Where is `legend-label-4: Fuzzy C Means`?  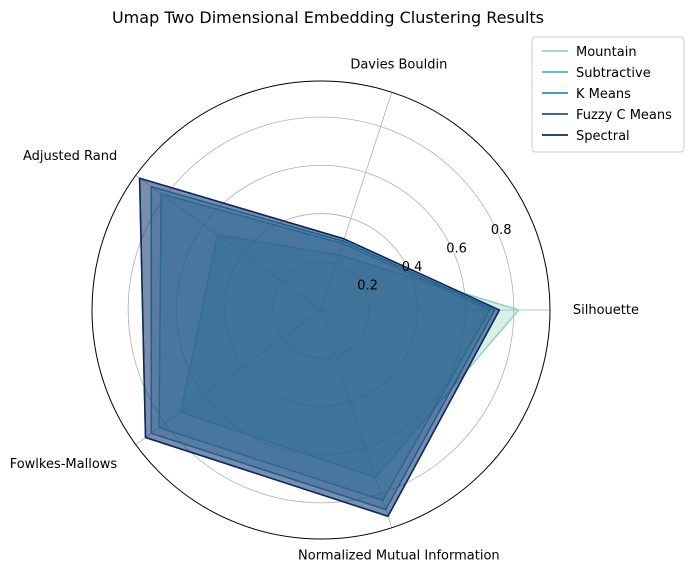 legend-label-4: Fuzzy C Means is located at coordinates (624, 115).